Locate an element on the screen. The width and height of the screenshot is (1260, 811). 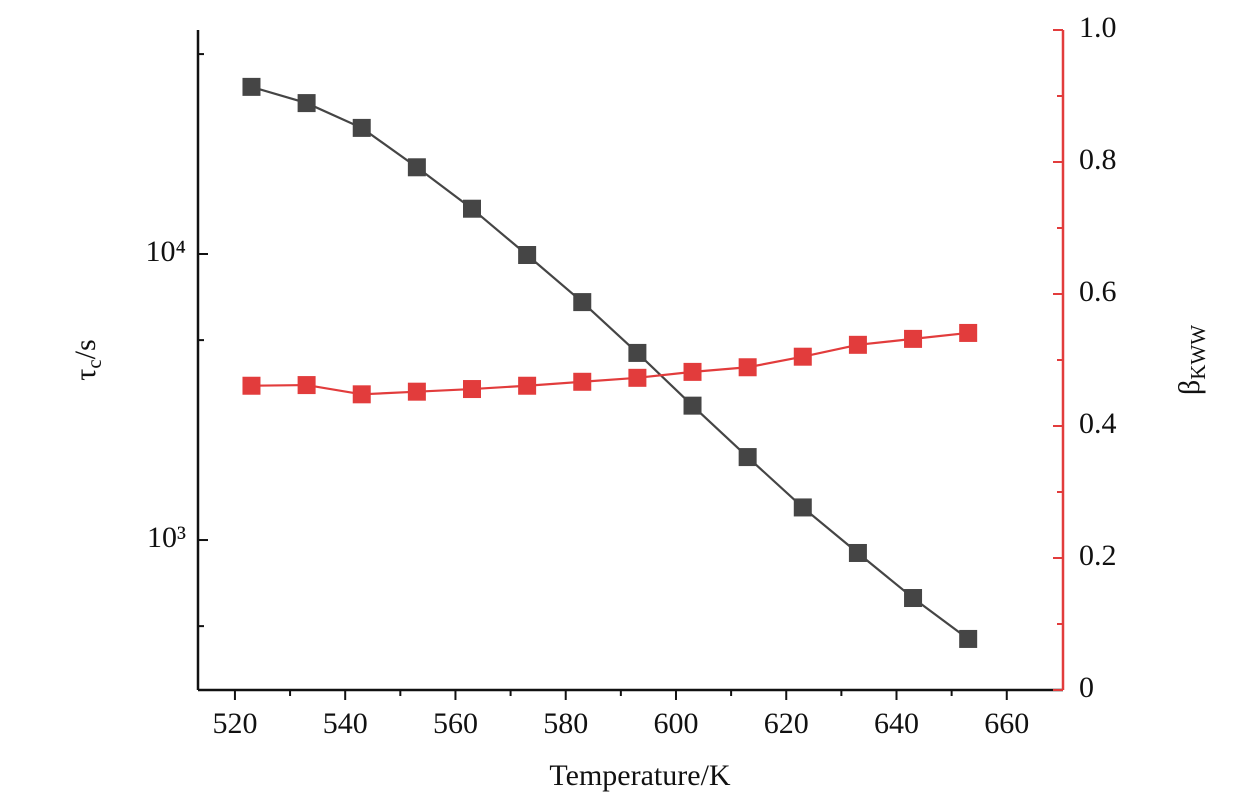
x-tick-label: 540 is located at coordinates (345, 723).